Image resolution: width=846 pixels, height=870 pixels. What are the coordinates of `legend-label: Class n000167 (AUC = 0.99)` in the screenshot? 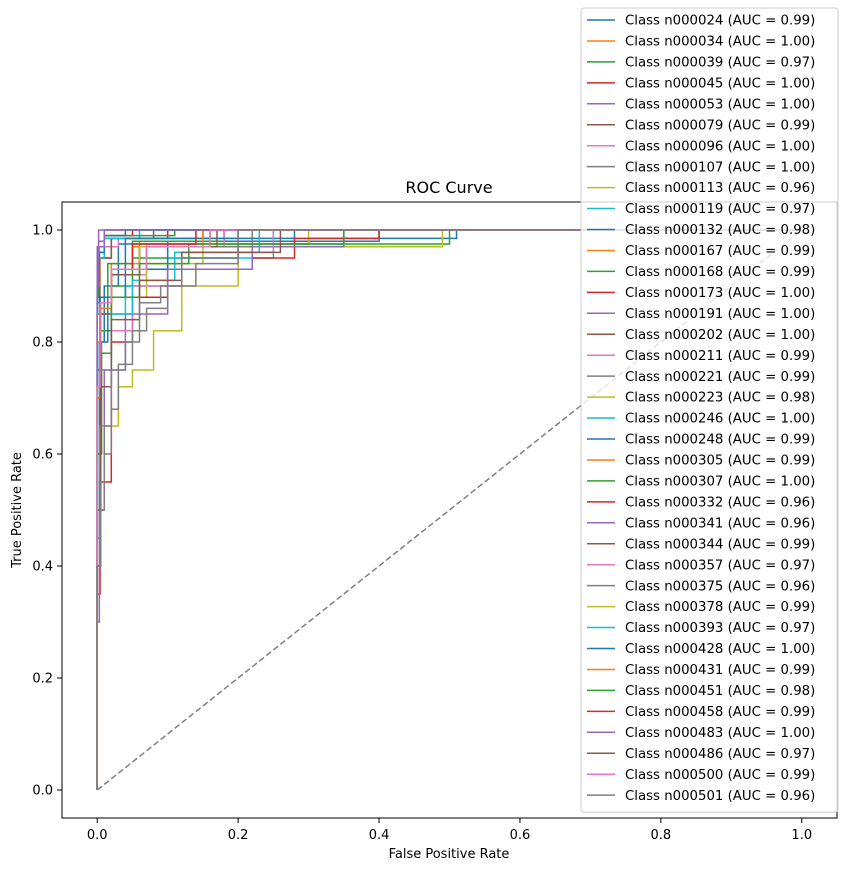 It's located at (720, 251).